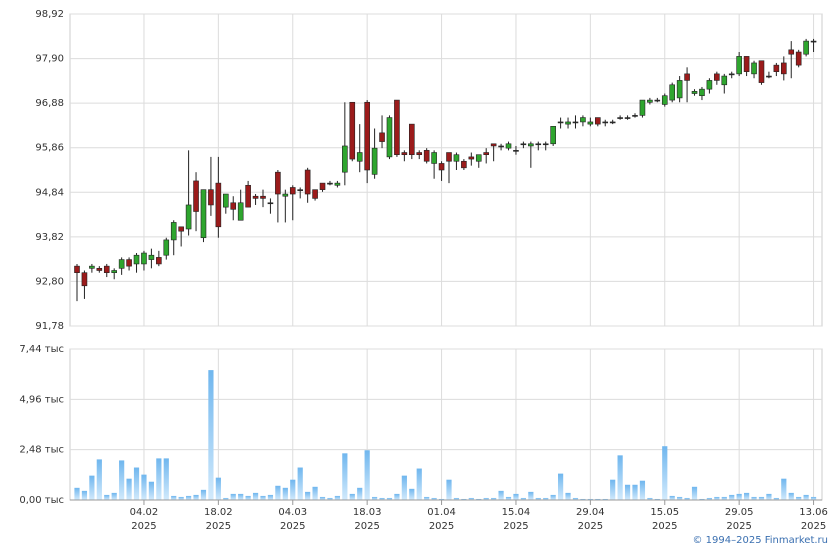 The width and height of the screenshot is (840, 550). What do you see at coordinates (739, 519) in the screenshot?
I see `x-tick-label: 29.05 2025` at bounding box center [739, 519].